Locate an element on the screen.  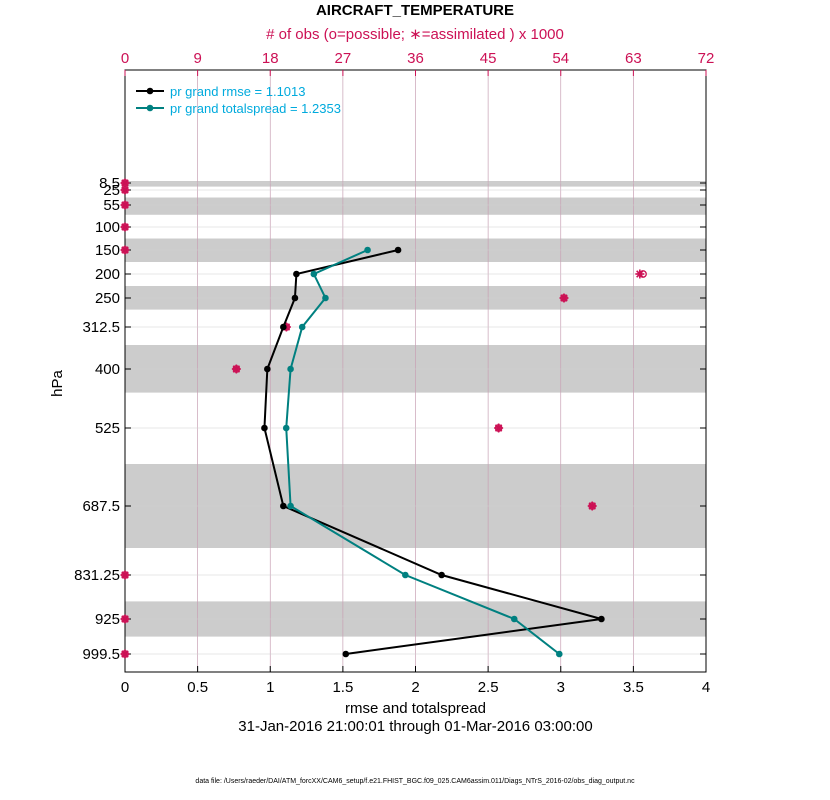
y-tick-label: 831.25 is located at coordinates (97, 575).